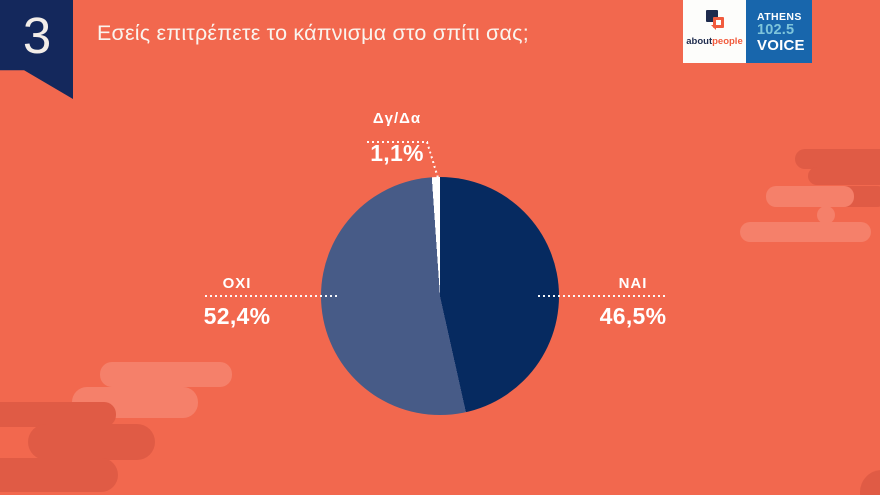 The width and height of the screenshot is (880, 495). What do you see at coordinates (397, 153) in the screenshot?
I see `slice-label-dk-value: 1,1%` at bounding box center [397, 153].